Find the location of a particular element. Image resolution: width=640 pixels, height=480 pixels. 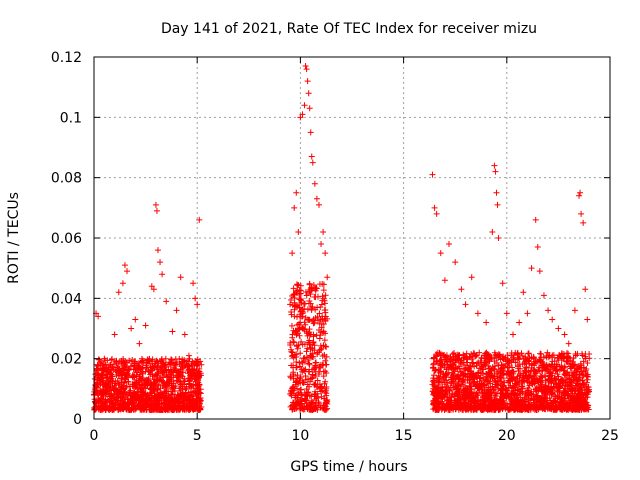

y-tick-label: 0.08 is located at coordinates (66, 179).